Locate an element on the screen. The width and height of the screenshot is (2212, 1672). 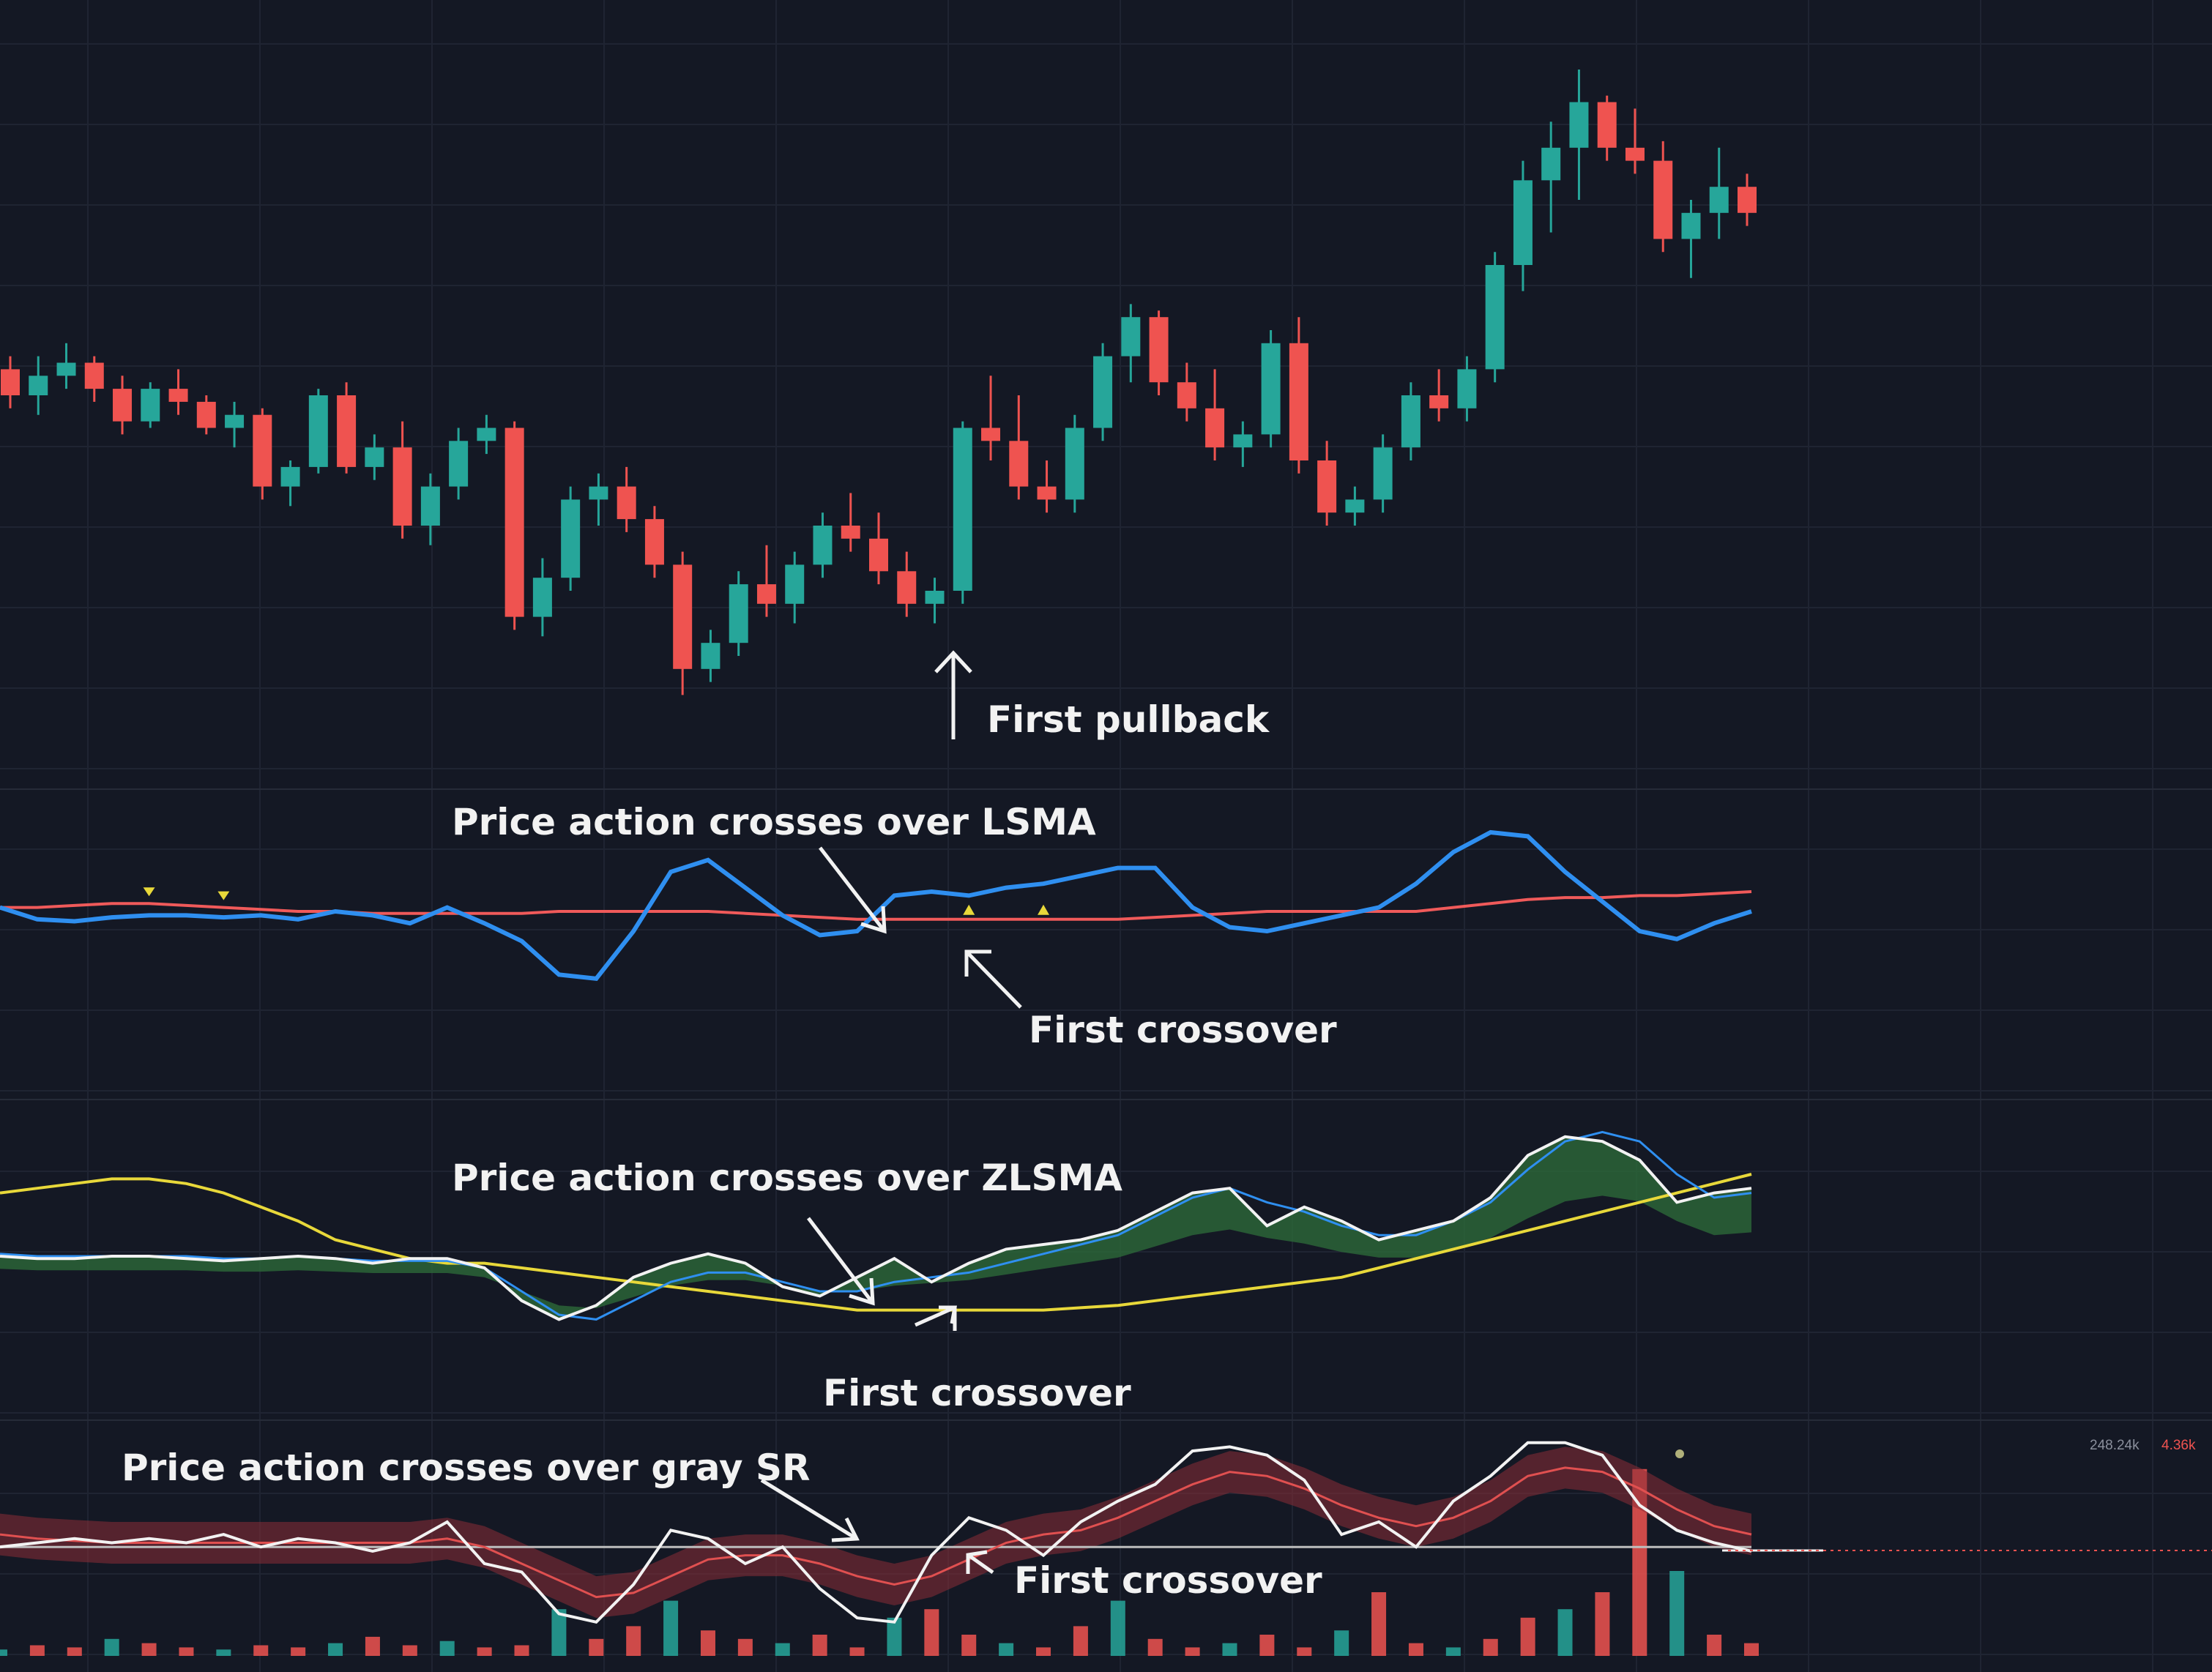
lsma-crosses-label: Price action crosses over LSMA is located at coordinates (774, 822).